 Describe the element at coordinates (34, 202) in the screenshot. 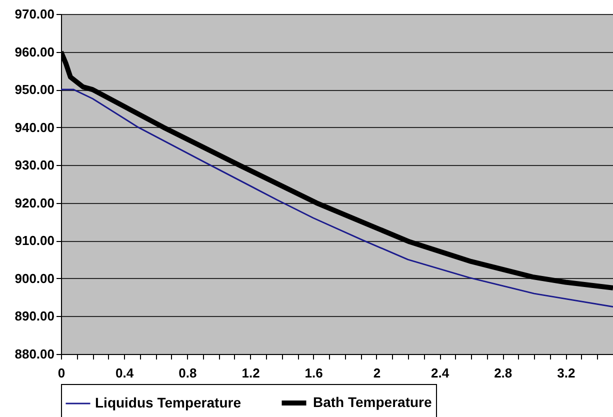

I see `y-tick-label: 920.00` at that location.